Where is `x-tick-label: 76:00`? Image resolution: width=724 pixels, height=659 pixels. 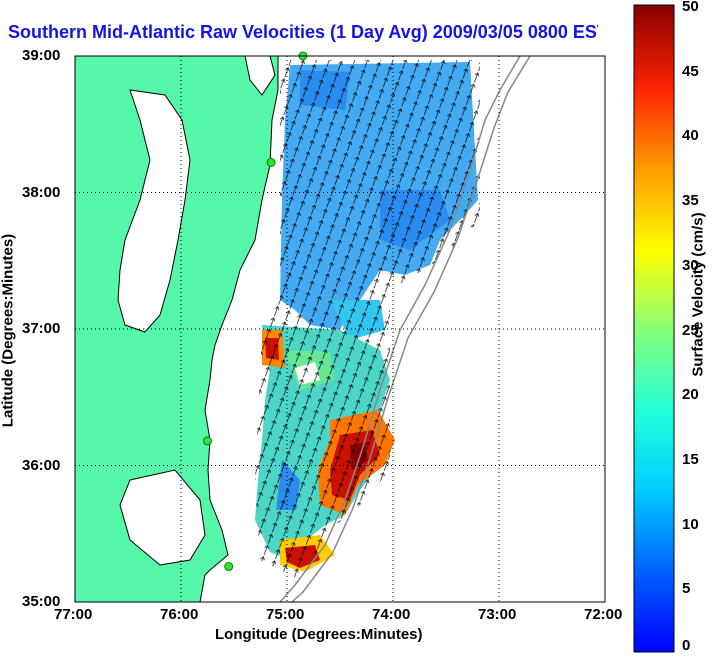 x-tick-label: 76:00 is located at coordinates (179, 614).